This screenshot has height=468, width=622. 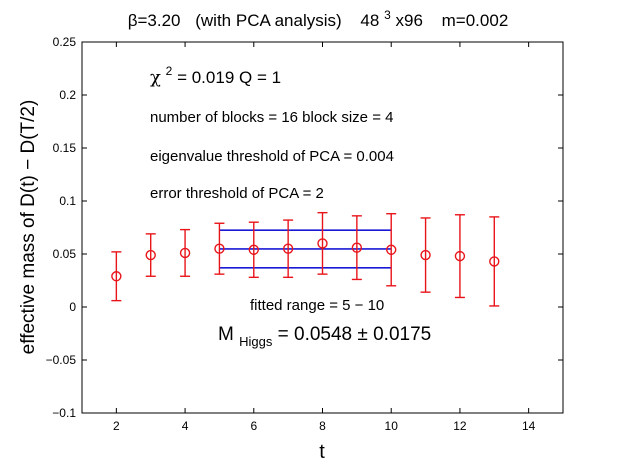 I want to click on x-tick-label: 4, so click(x=185, y=426).